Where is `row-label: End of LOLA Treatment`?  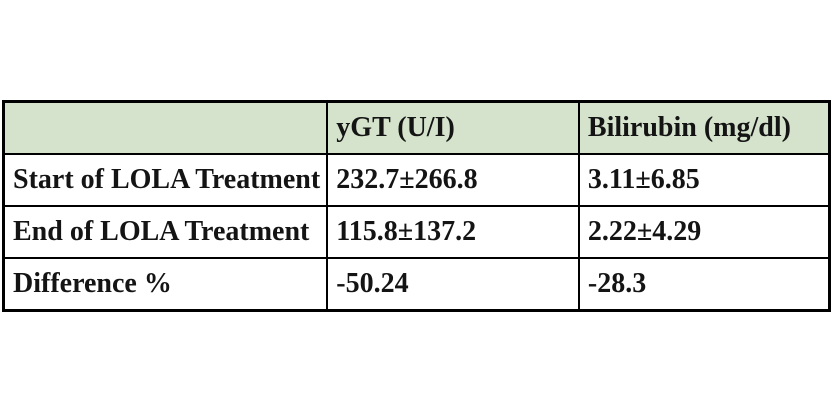 row-label: End of LOLA Treatment is located at coordinates (165, 232).